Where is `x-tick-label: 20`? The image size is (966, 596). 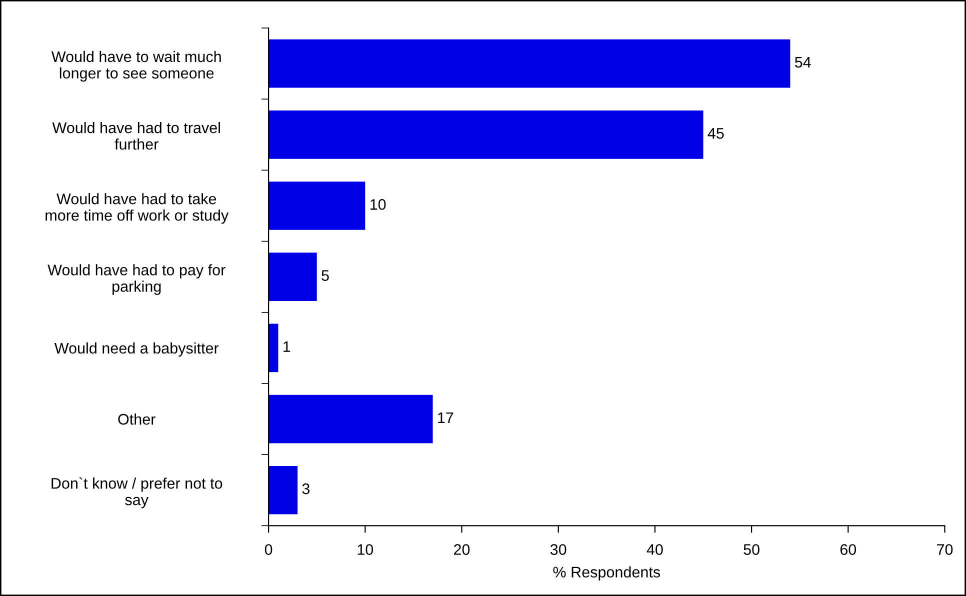 x-tick-label: 20 is located at coordinates (462, 549).